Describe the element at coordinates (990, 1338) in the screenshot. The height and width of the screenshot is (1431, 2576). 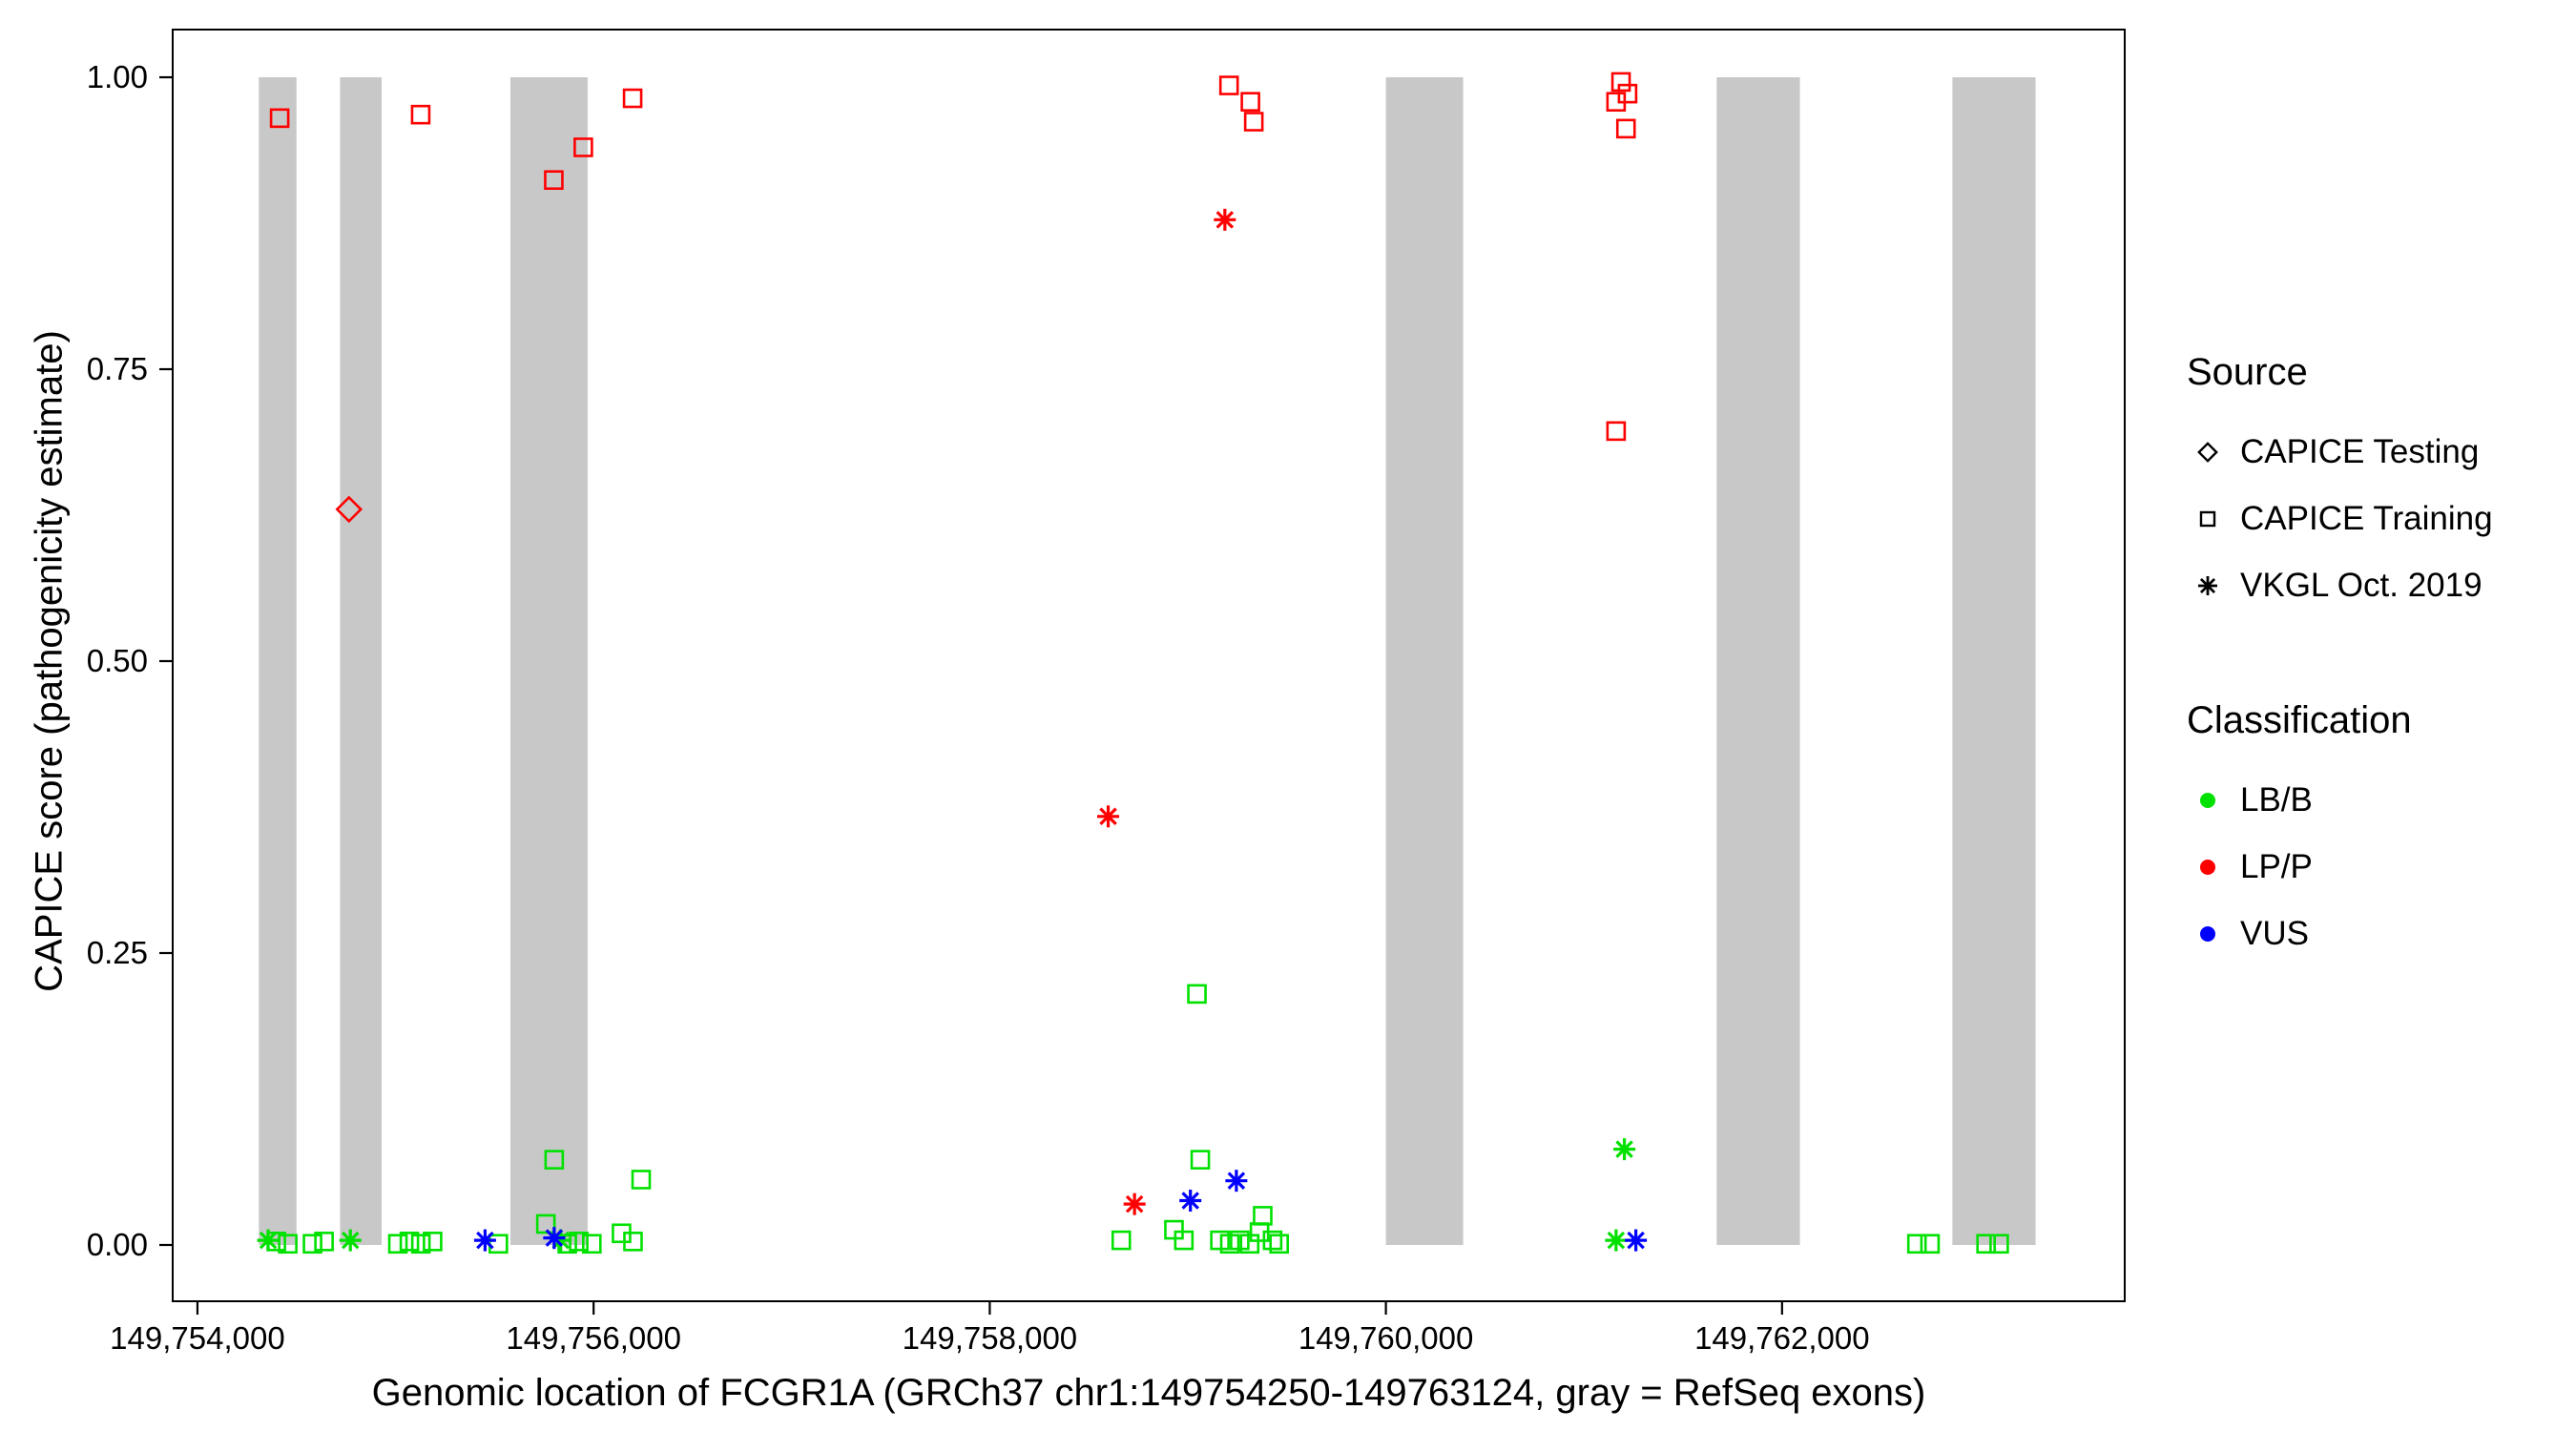
I see `x-tick-label: 149,758,000` at that location.